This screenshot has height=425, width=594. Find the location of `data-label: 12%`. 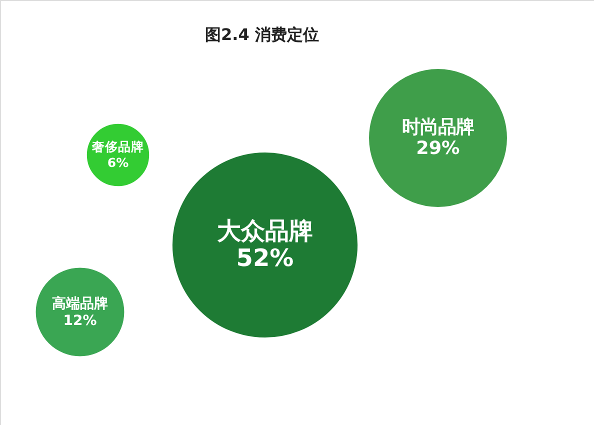

data-label: 12% is located at coordinates (80, 321).